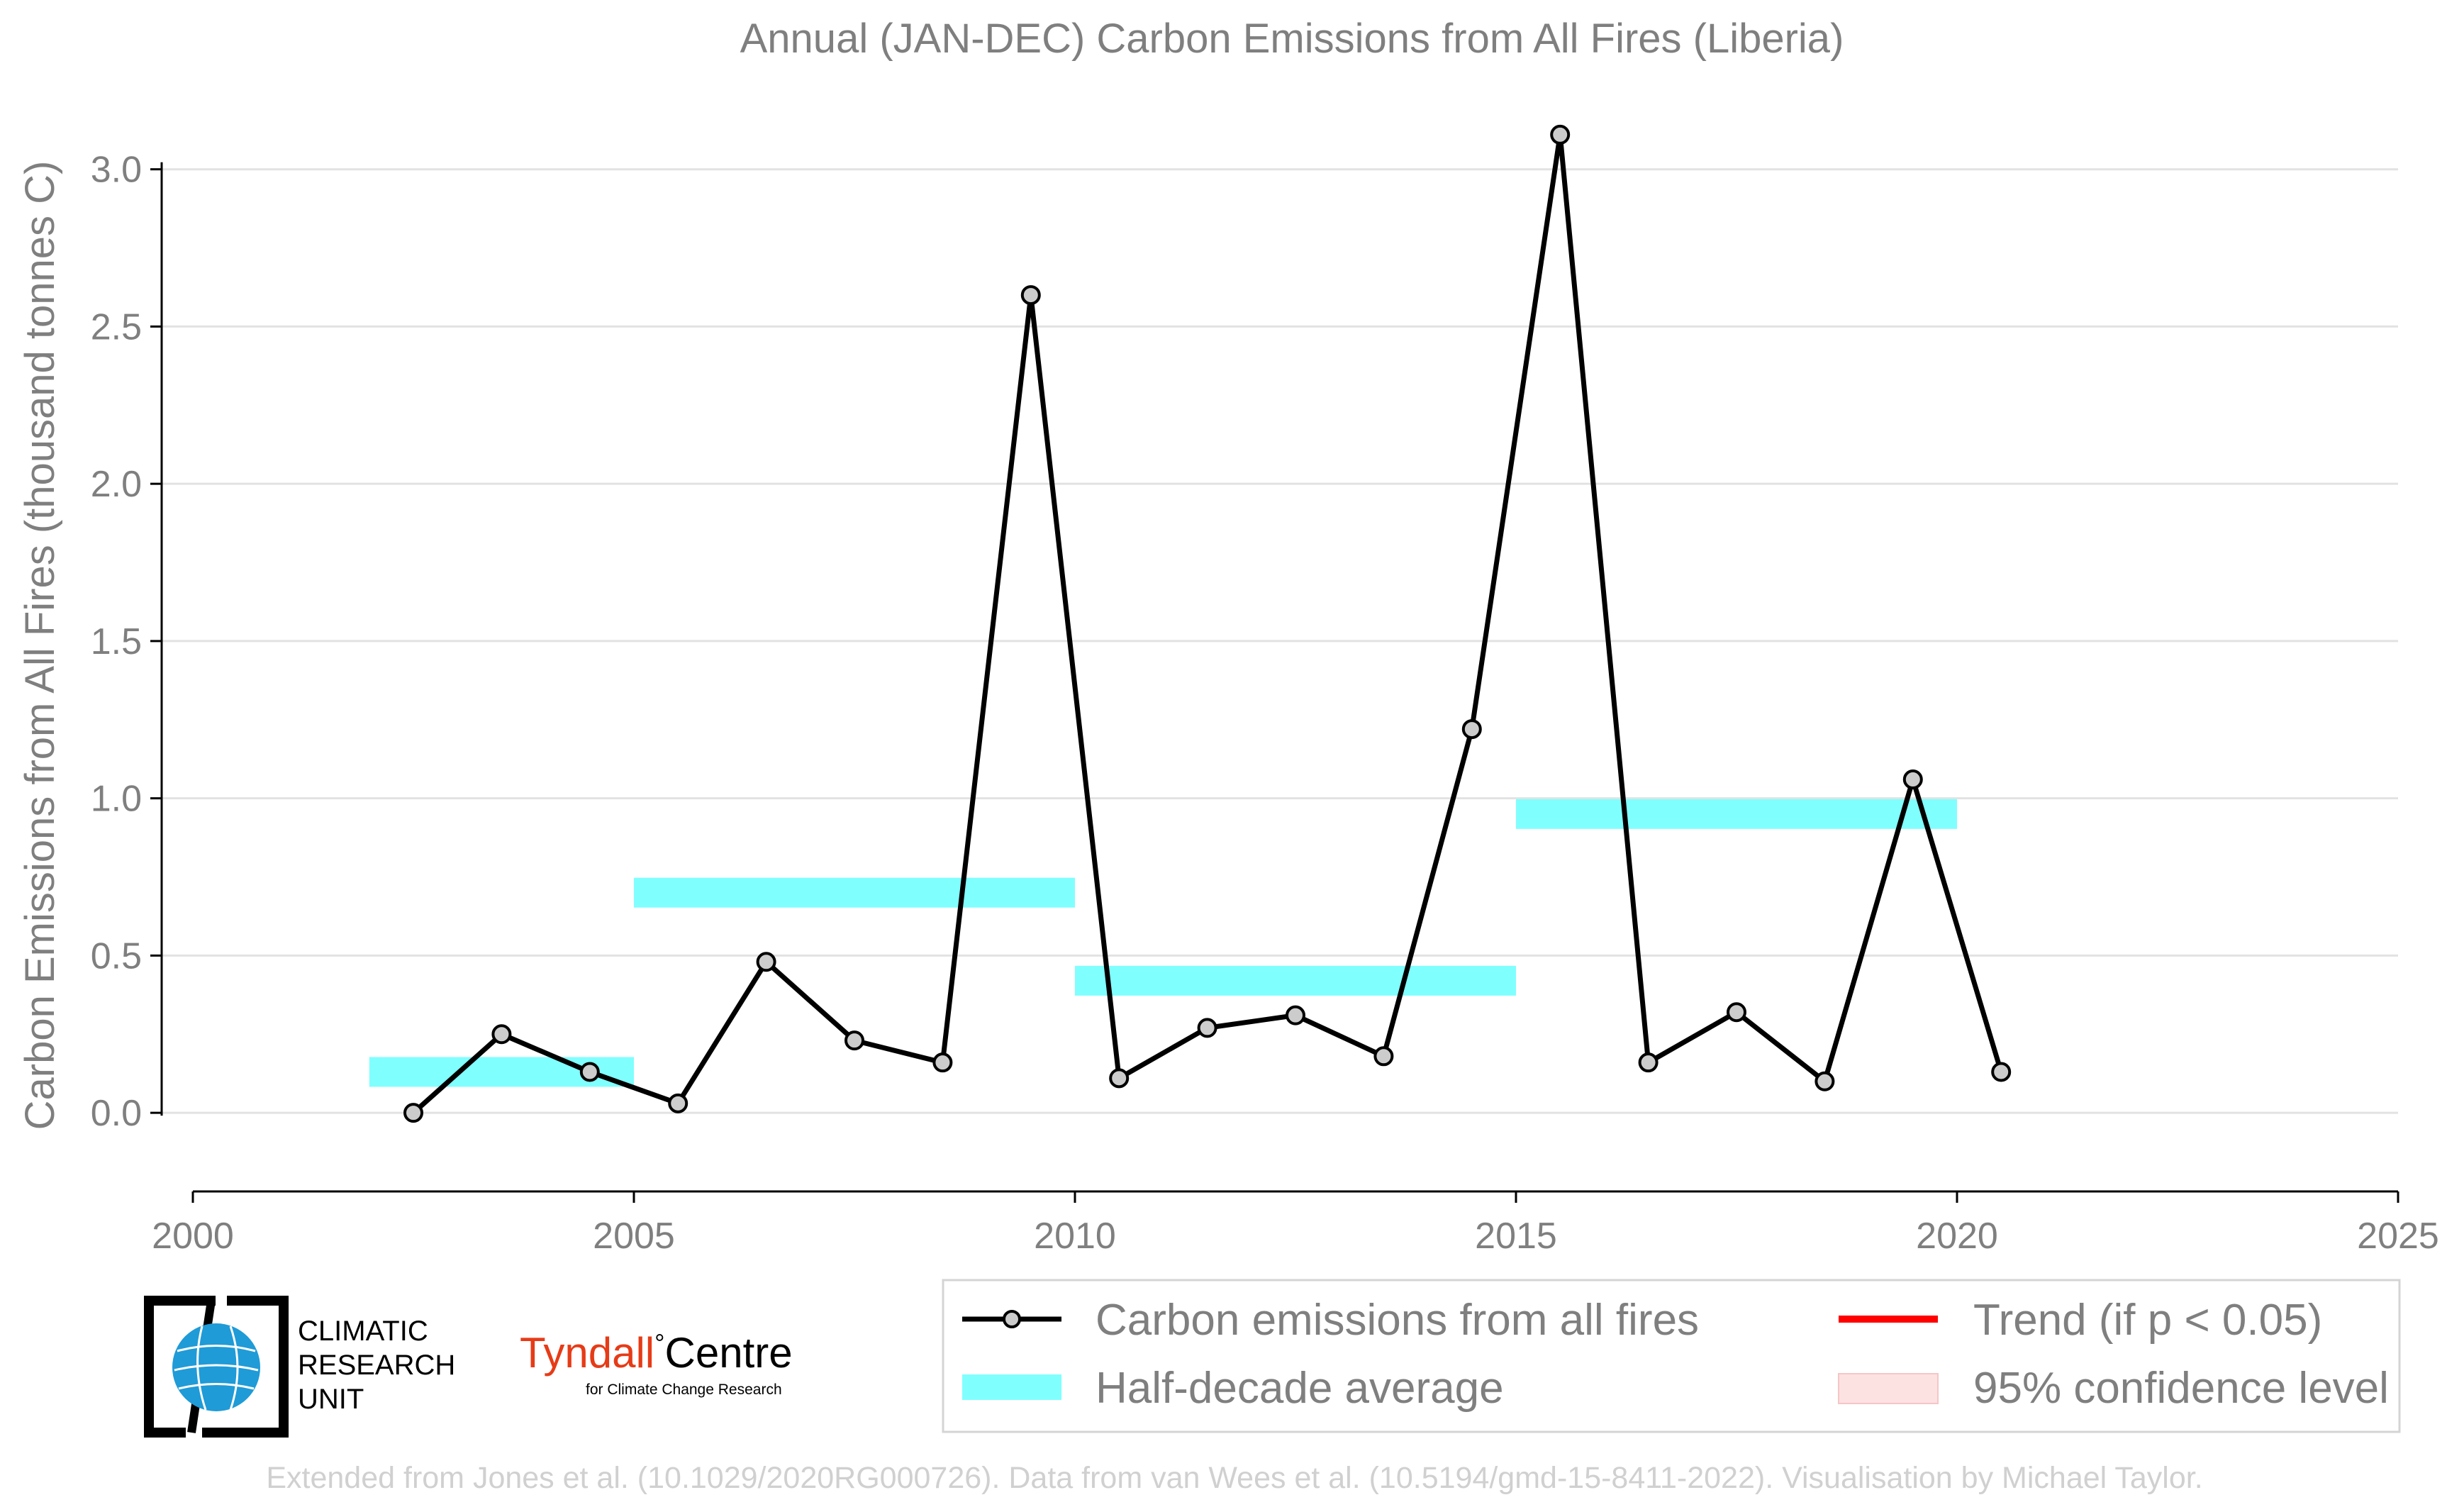  What do you see at coordinates (1888, 1388) in the screenshot?
I see `legend-confidence-swatch` at bounding box center [1888, 1388].